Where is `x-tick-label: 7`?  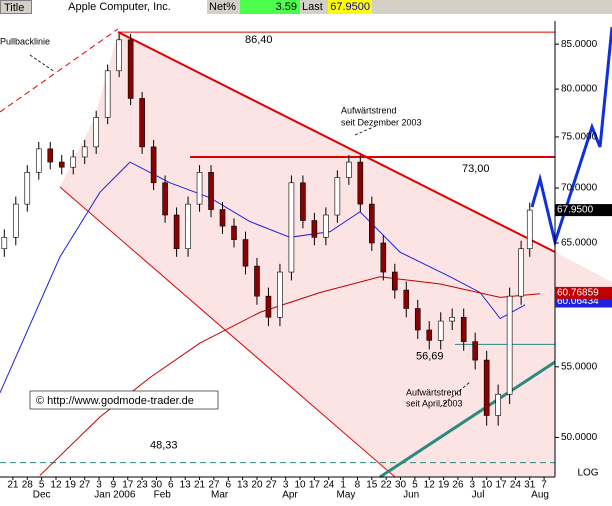
x-tick-label: 7 is located at coordinates (544, 485).